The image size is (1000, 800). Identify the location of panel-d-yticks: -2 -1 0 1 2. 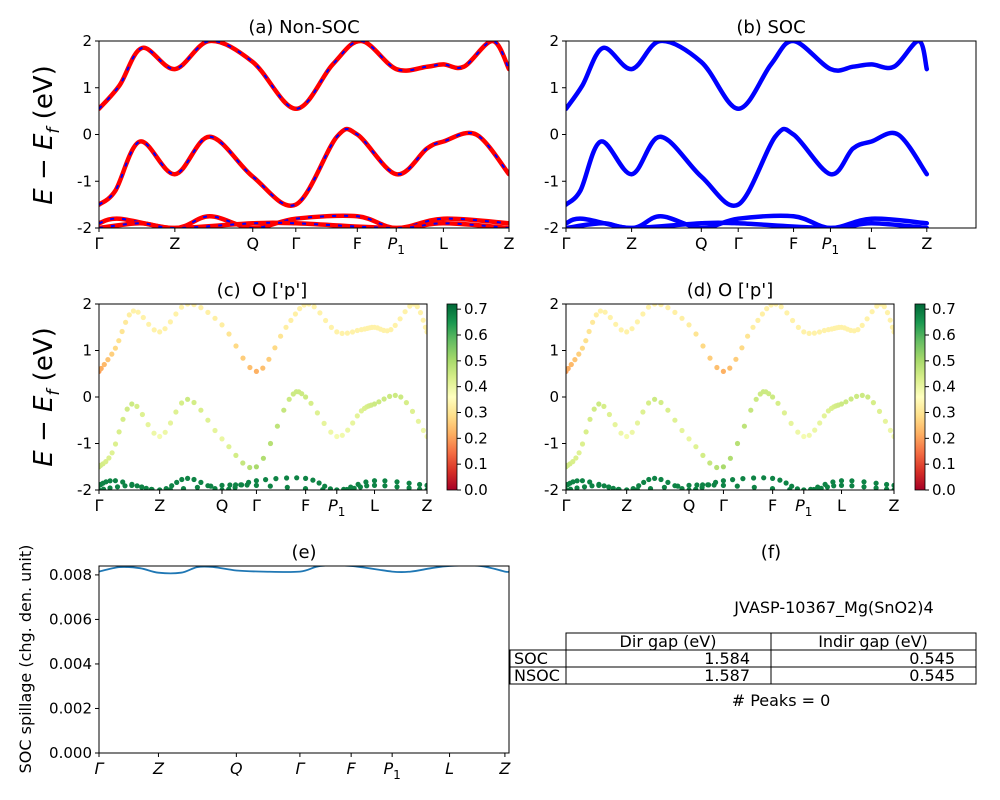
(555, 397).